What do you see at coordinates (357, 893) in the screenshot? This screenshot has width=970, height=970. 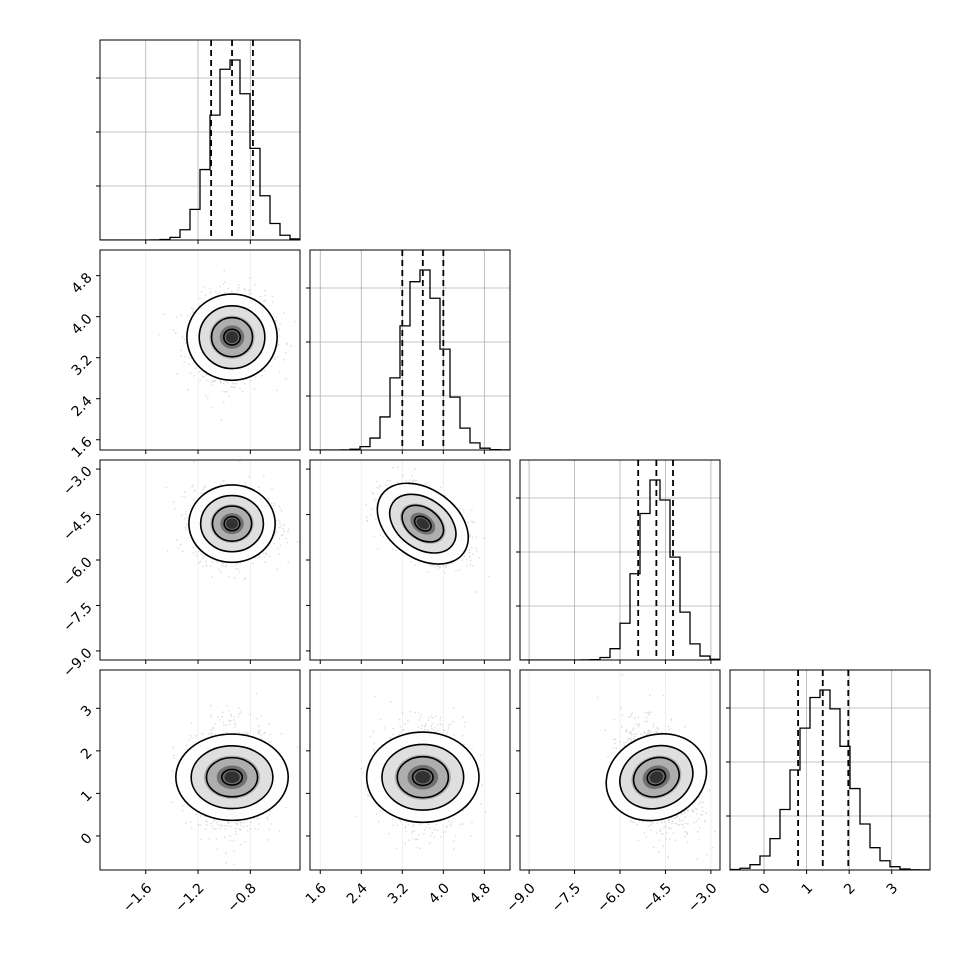 I see `x-tick-label: 2.4` at bounding box center [357, 893].